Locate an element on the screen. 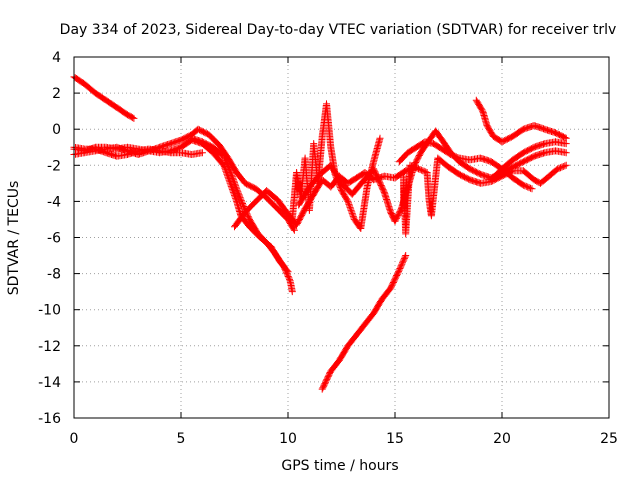 The width and height of the screenshot is (640, 480). series-arc-k is located at coordinates (485, 196).